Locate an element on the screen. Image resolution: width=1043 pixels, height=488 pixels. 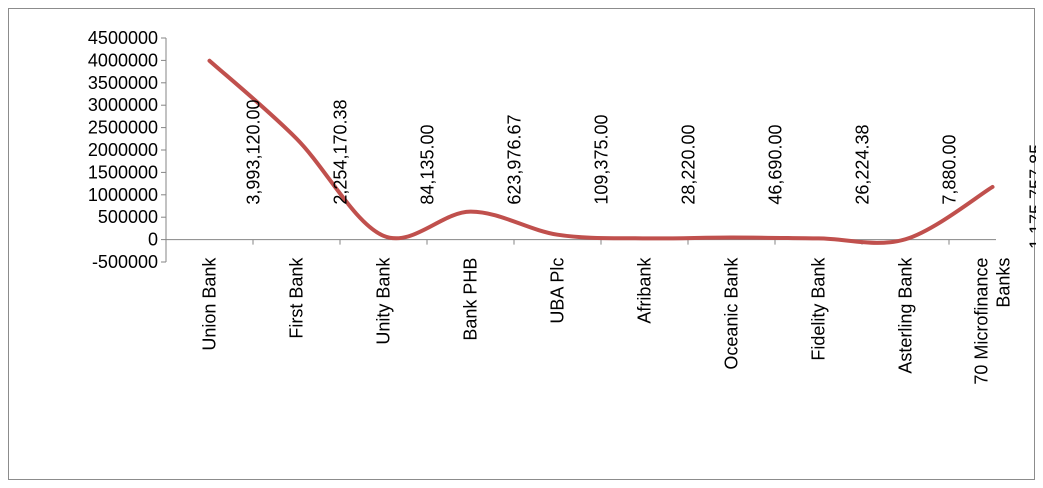
y-tick-label: 1500000 is located at coordinates (123, 172).